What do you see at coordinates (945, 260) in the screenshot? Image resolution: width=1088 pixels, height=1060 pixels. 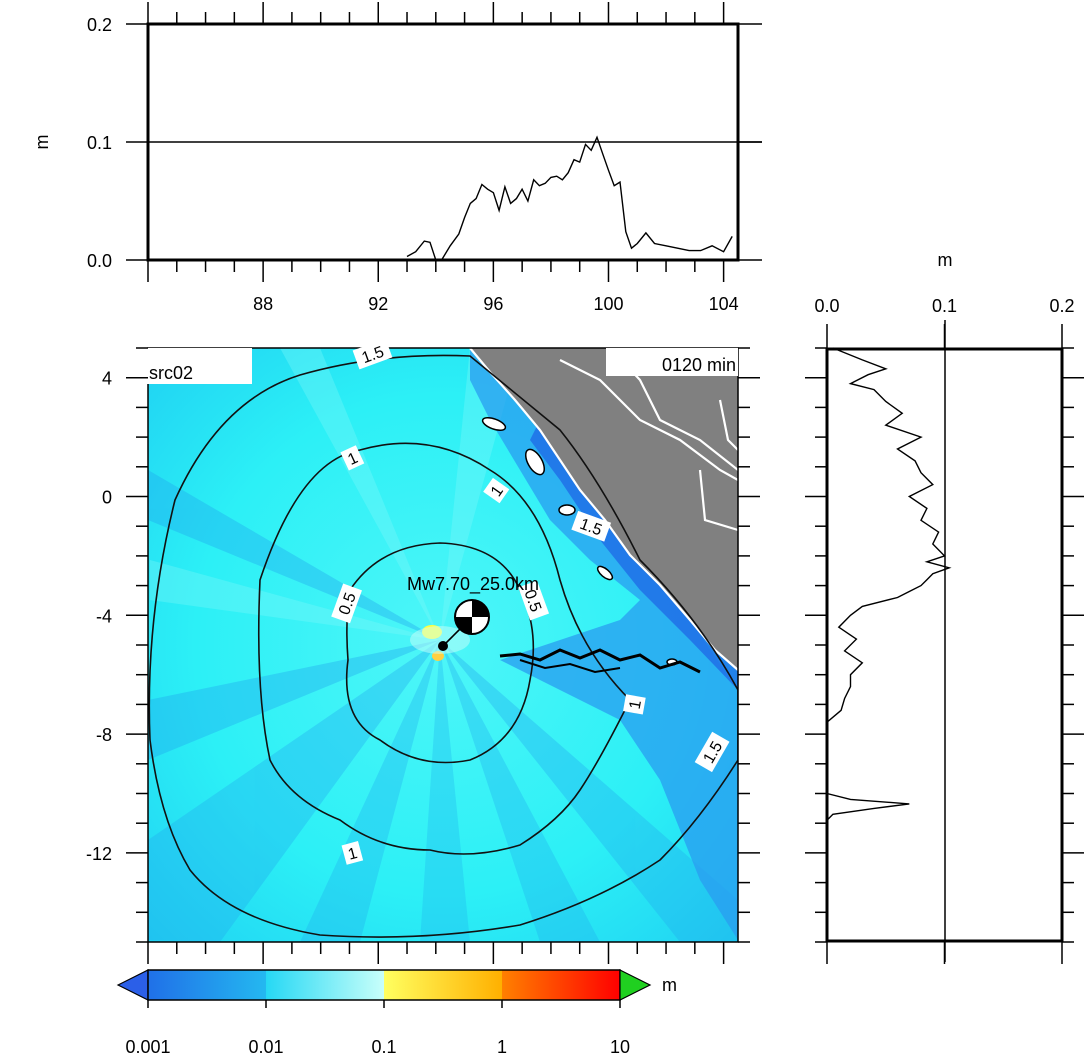 I see `right-profile-xlabel: m` at bounding box center [945, 260].